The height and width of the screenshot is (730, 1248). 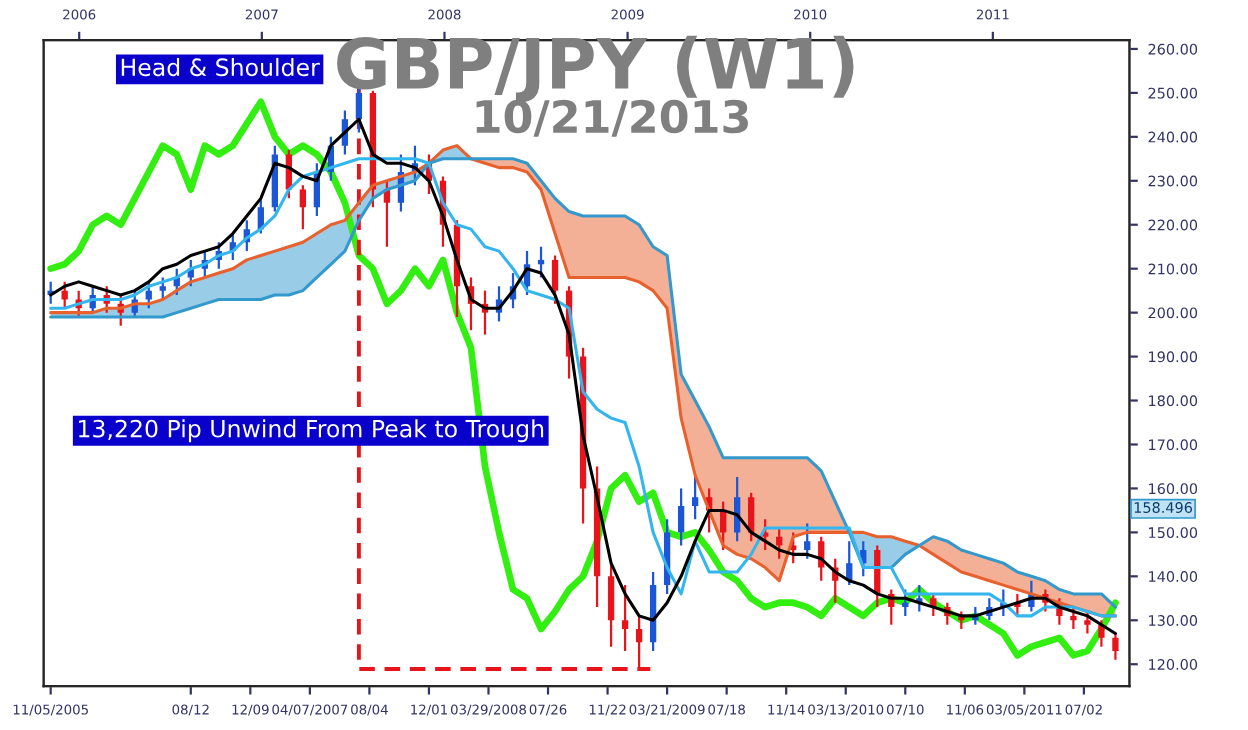 What do you see at coordinates (311, 431) in the screenshot?
I see `annotation: 13,220 Pip Unwind From Peak to Trough` at bounding box center [311, 431].